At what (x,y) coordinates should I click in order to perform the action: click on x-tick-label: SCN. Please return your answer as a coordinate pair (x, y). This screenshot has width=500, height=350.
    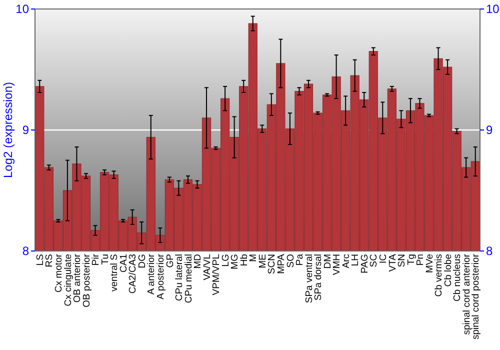
    Looking at the image, I should click on (272, 264).